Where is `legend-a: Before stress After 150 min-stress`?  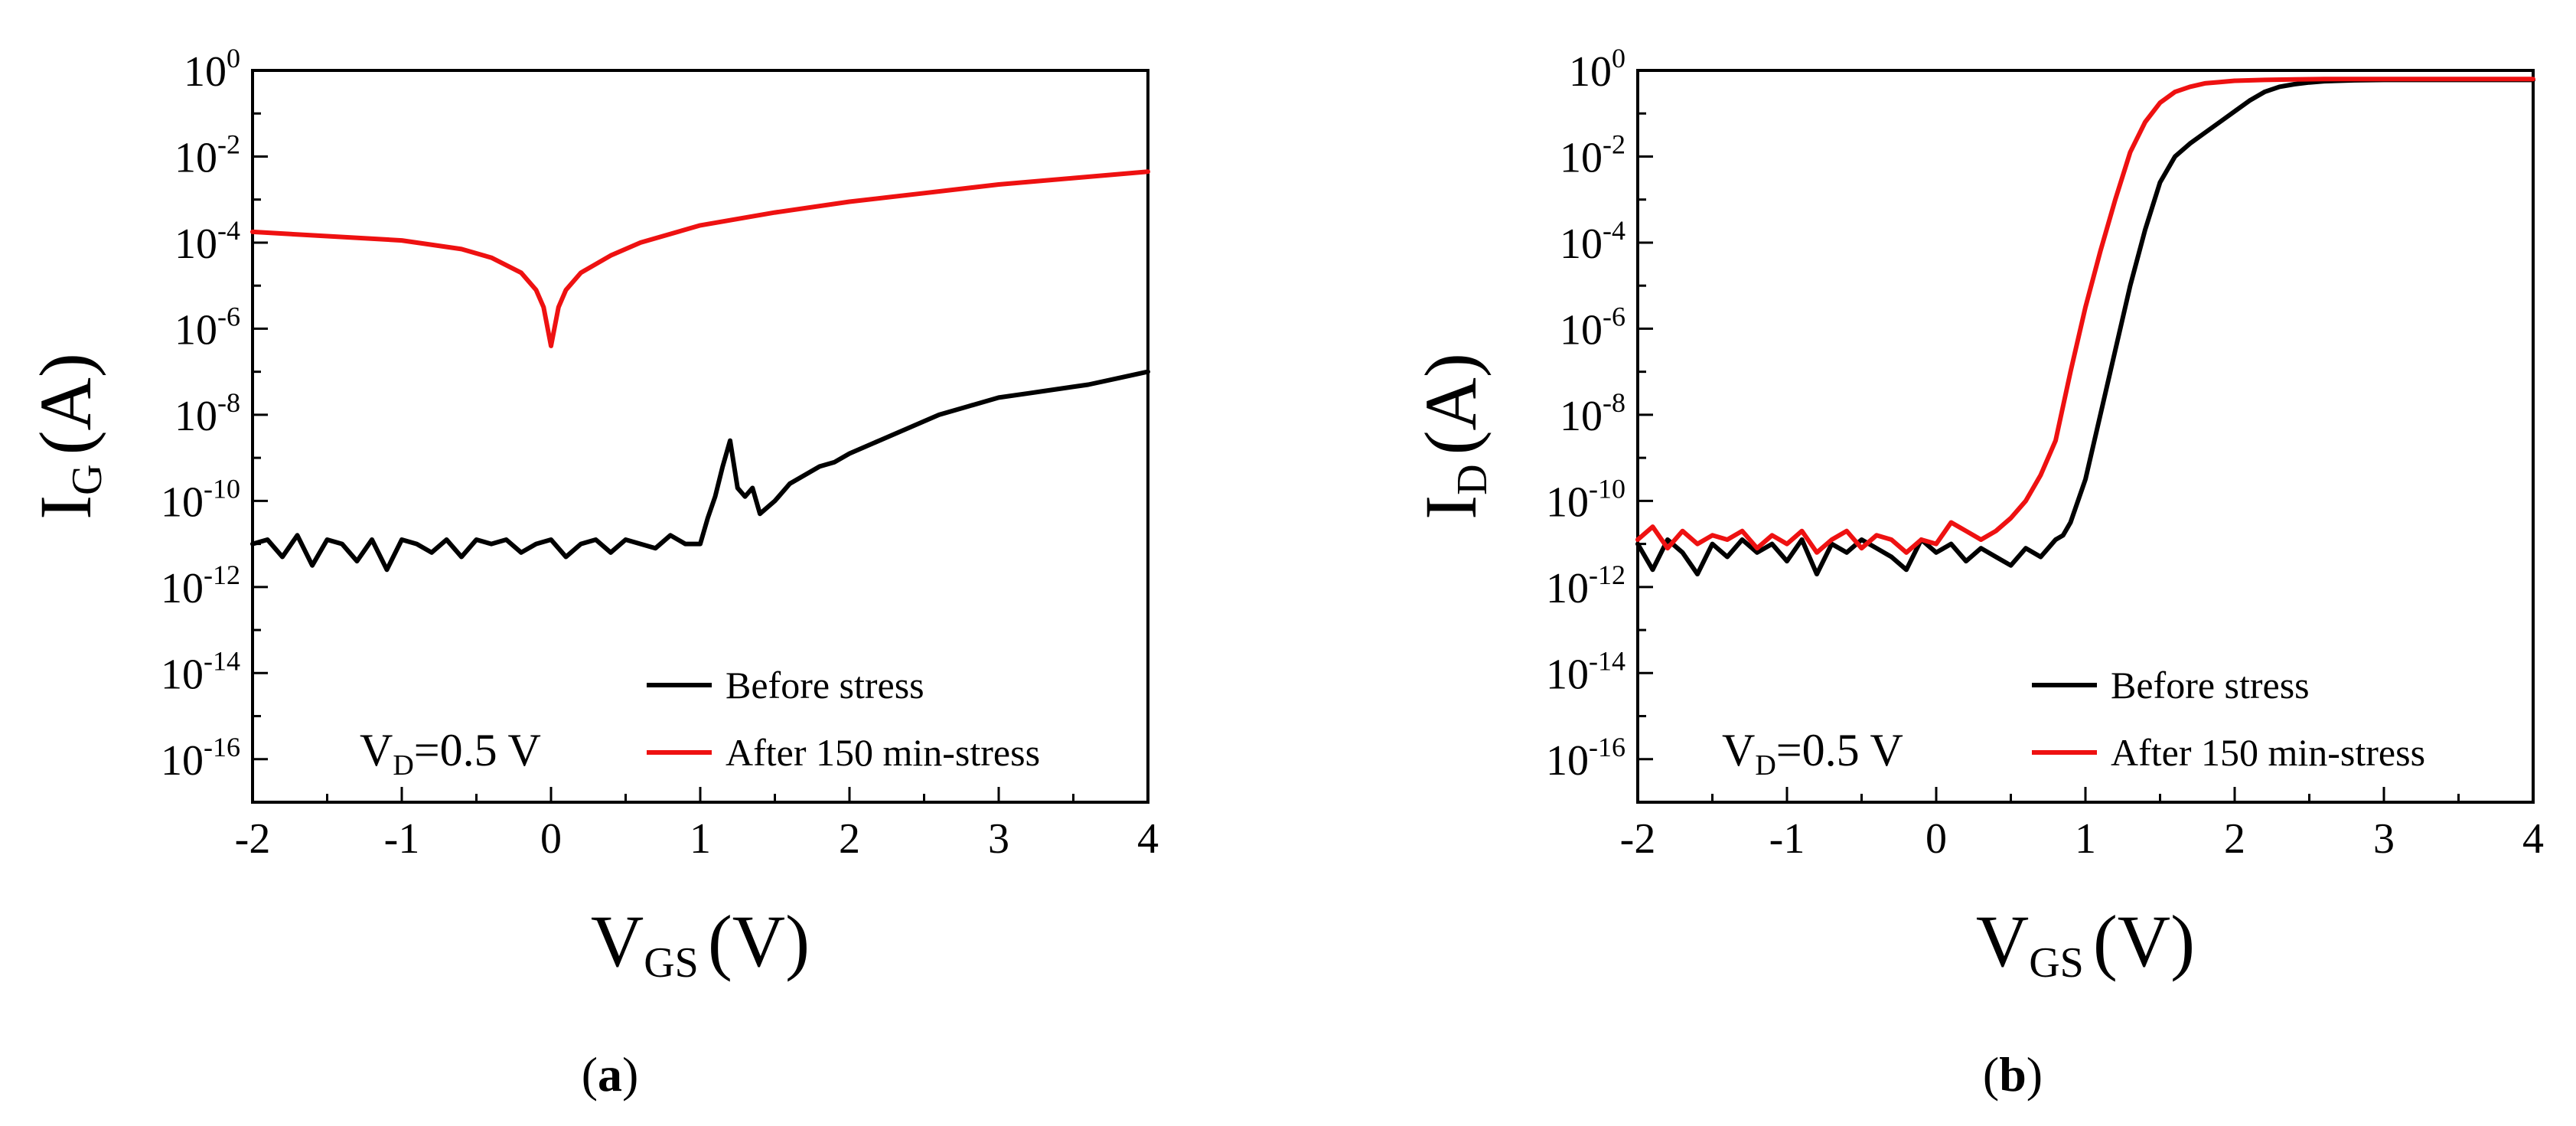
legend-a: Before stress After 150 min-stress is located at coordinates (843, 719).